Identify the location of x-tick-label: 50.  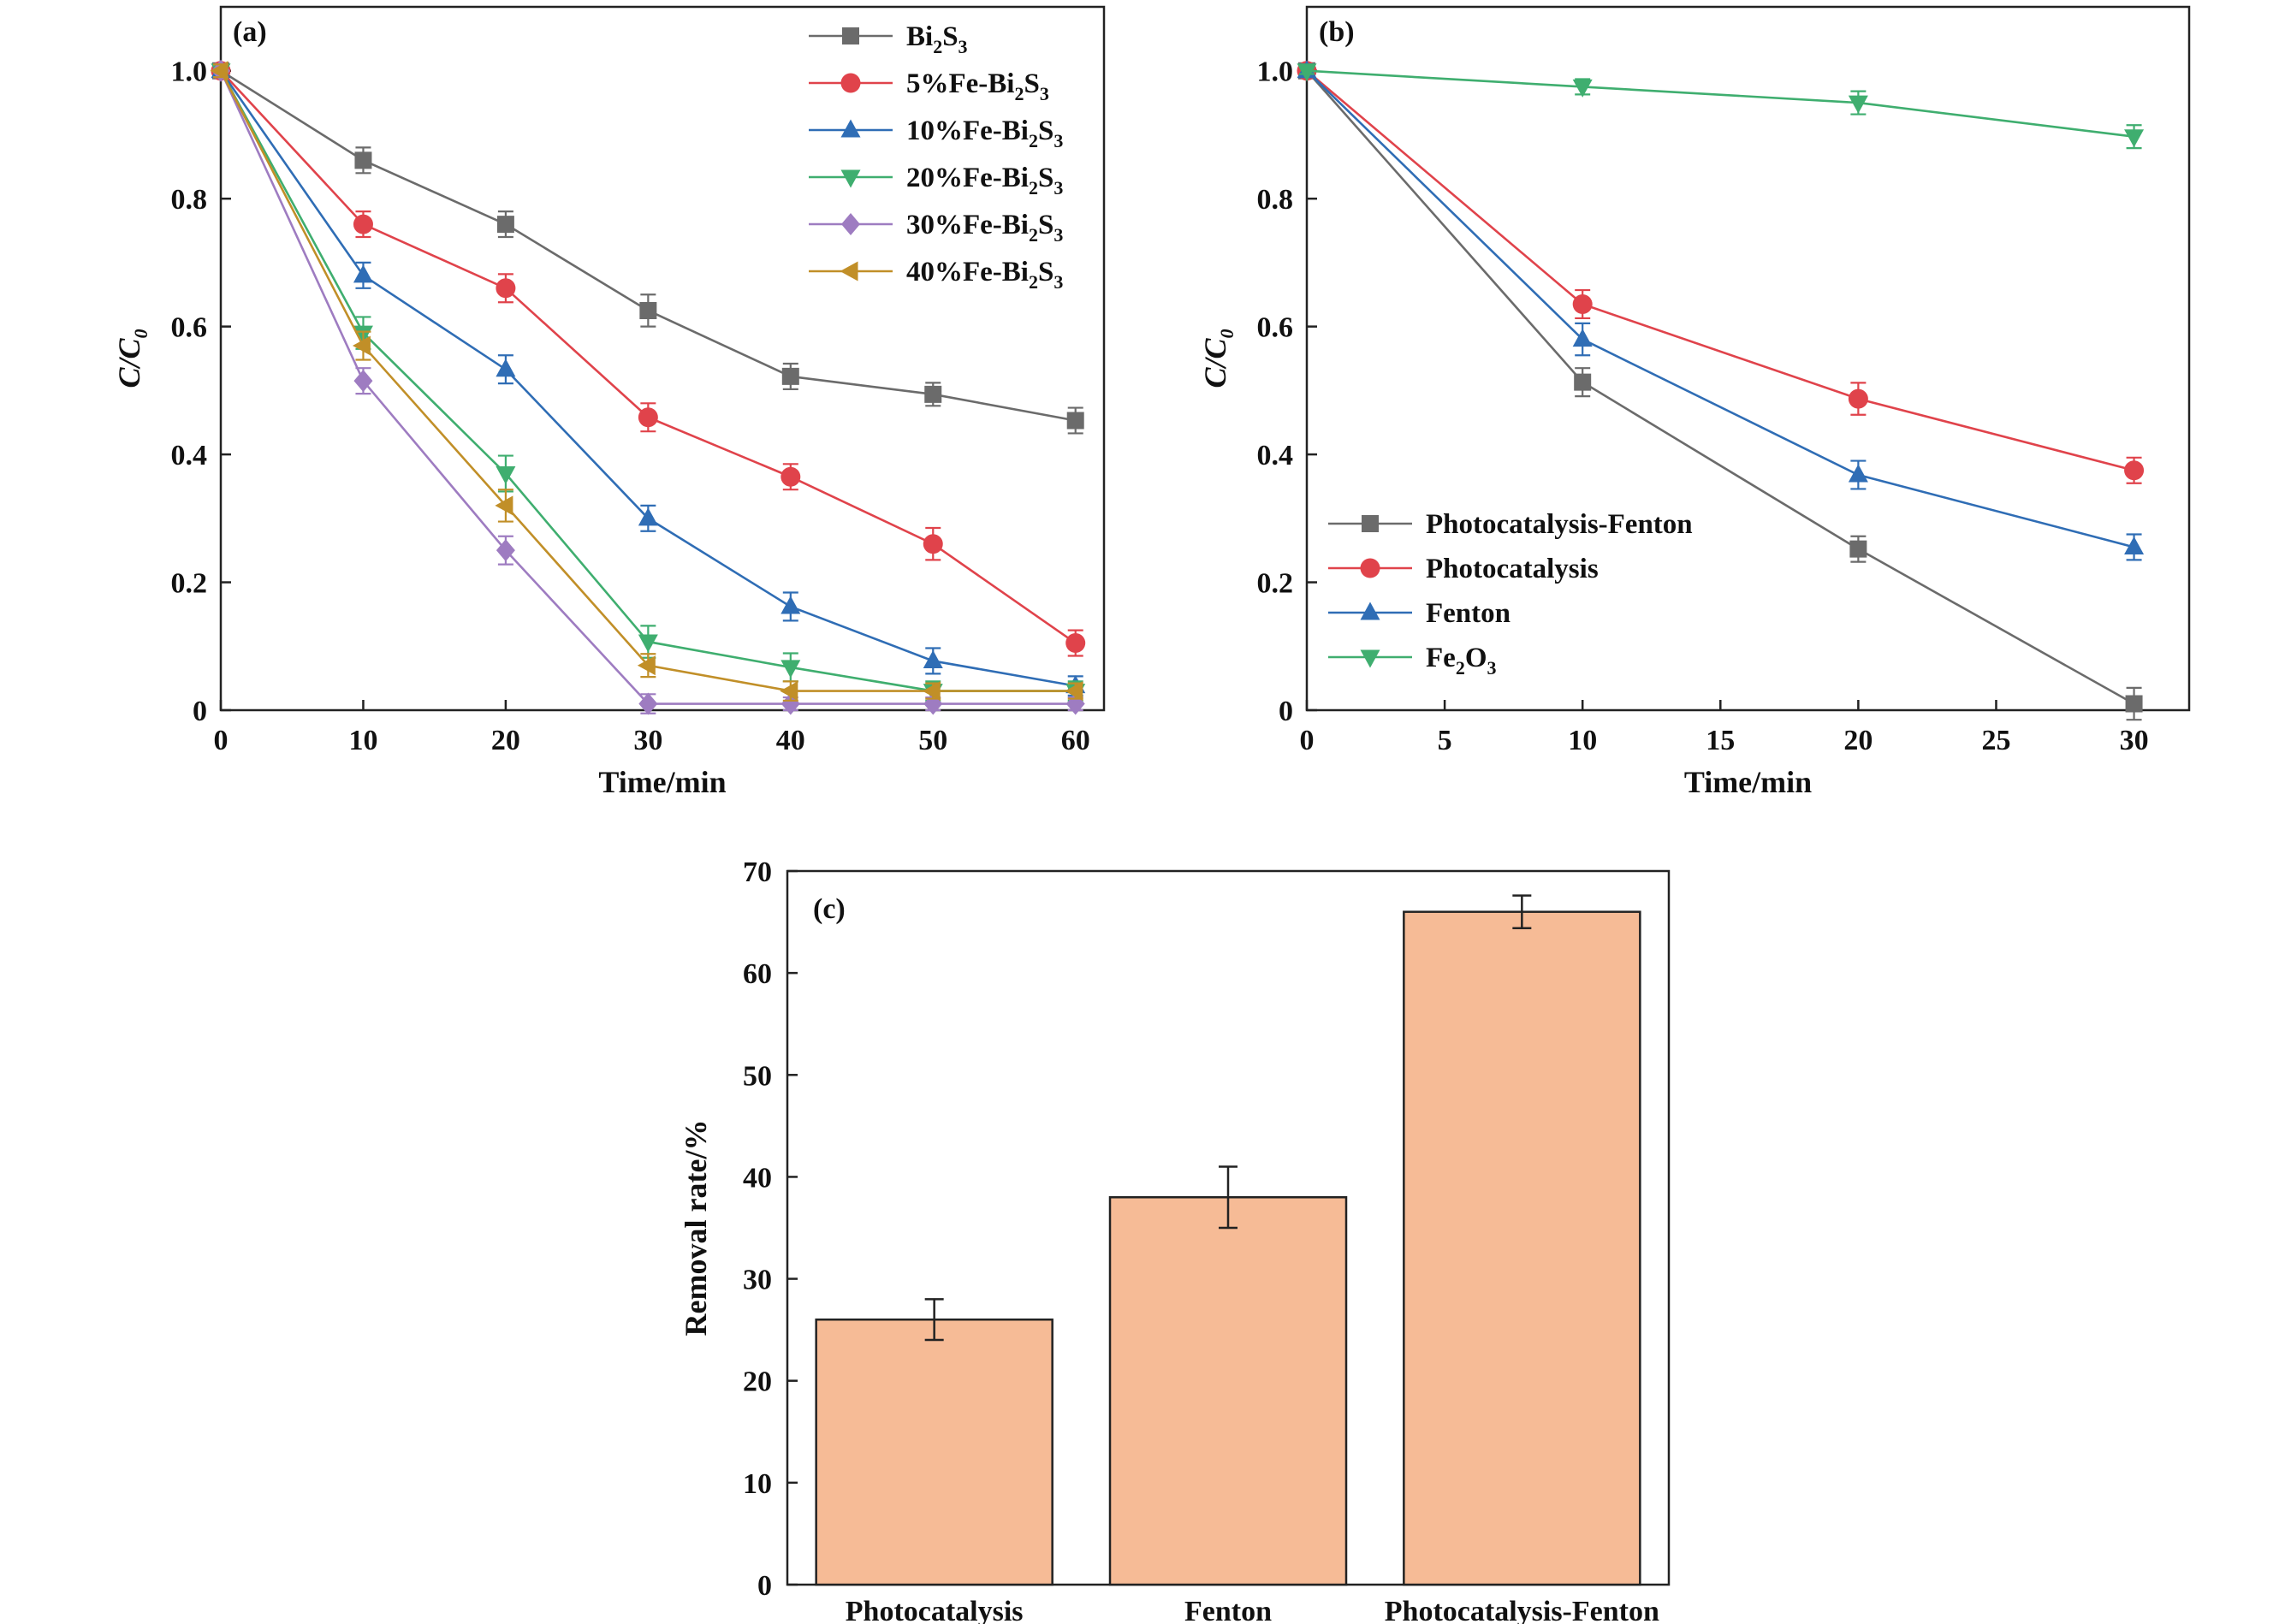
(933, 740).